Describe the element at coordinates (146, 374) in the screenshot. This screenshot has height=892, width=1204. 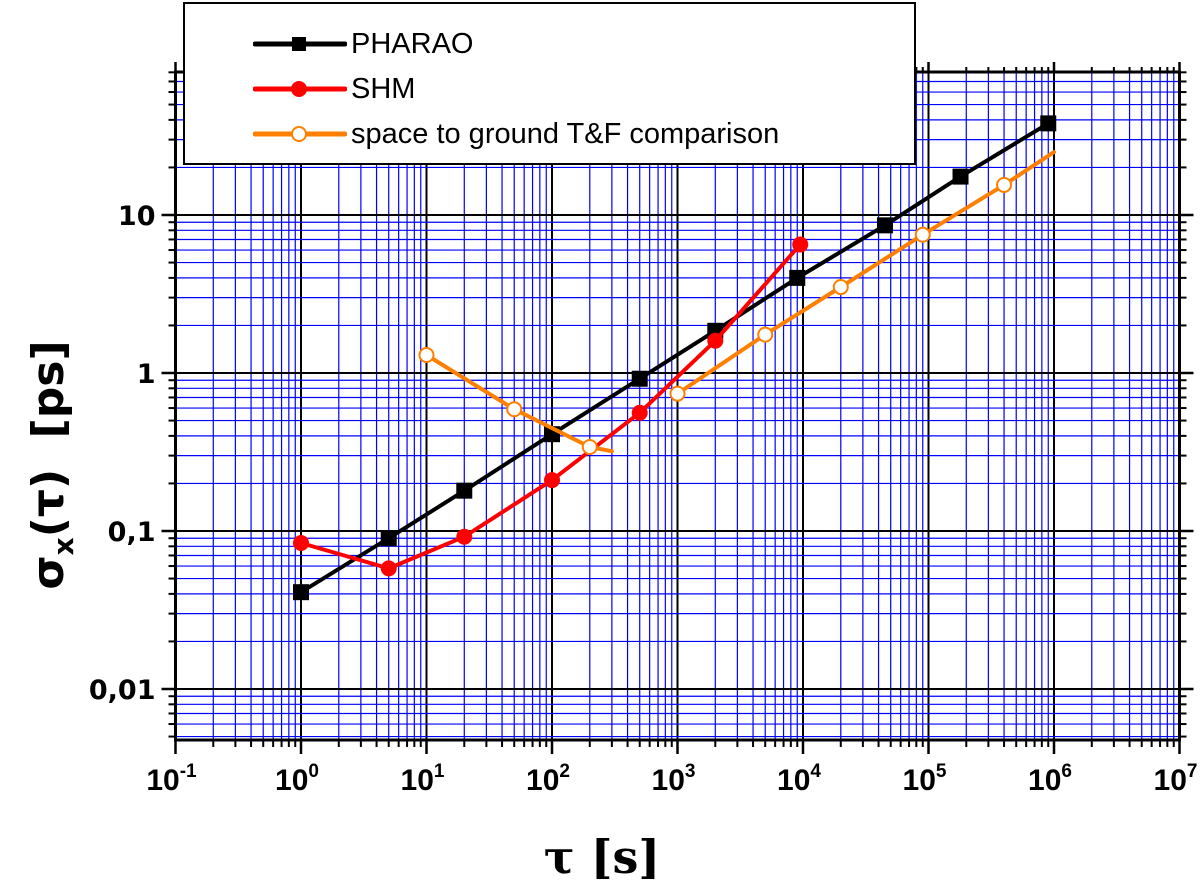
I see `y-tick-label: 1` at that location.